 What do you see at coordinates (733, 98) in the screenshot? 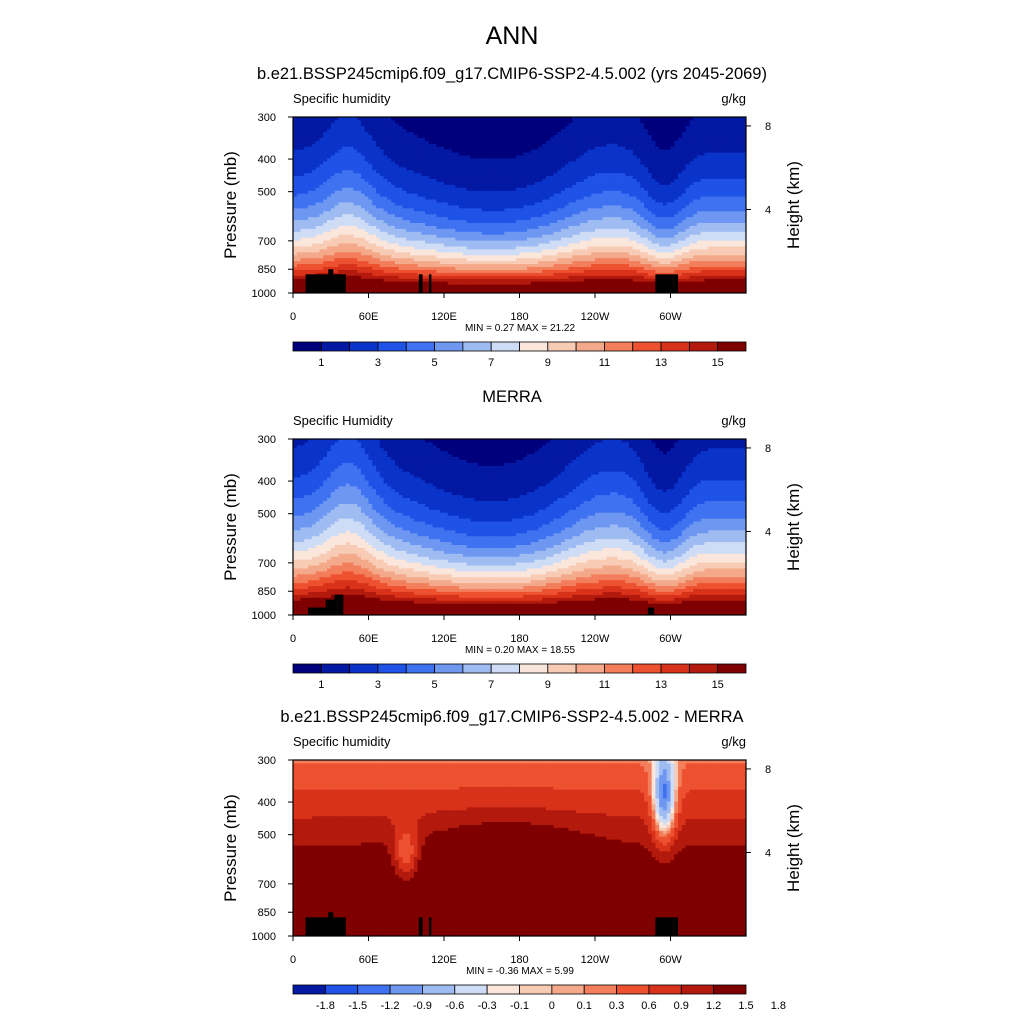
I see `right-label: g/kg` at bounding box center [733, 98].